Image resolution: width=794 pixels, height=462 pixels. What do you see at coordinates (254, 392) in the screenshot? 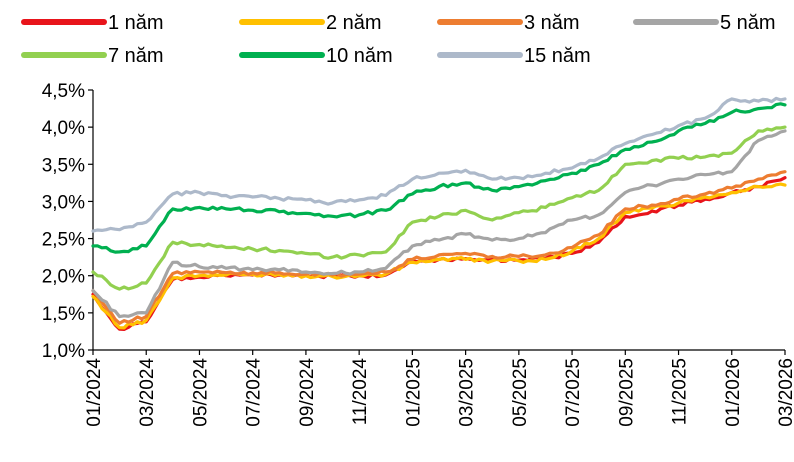
I see `x-tick-label: 07/2024` at bounding box center [254, 392].